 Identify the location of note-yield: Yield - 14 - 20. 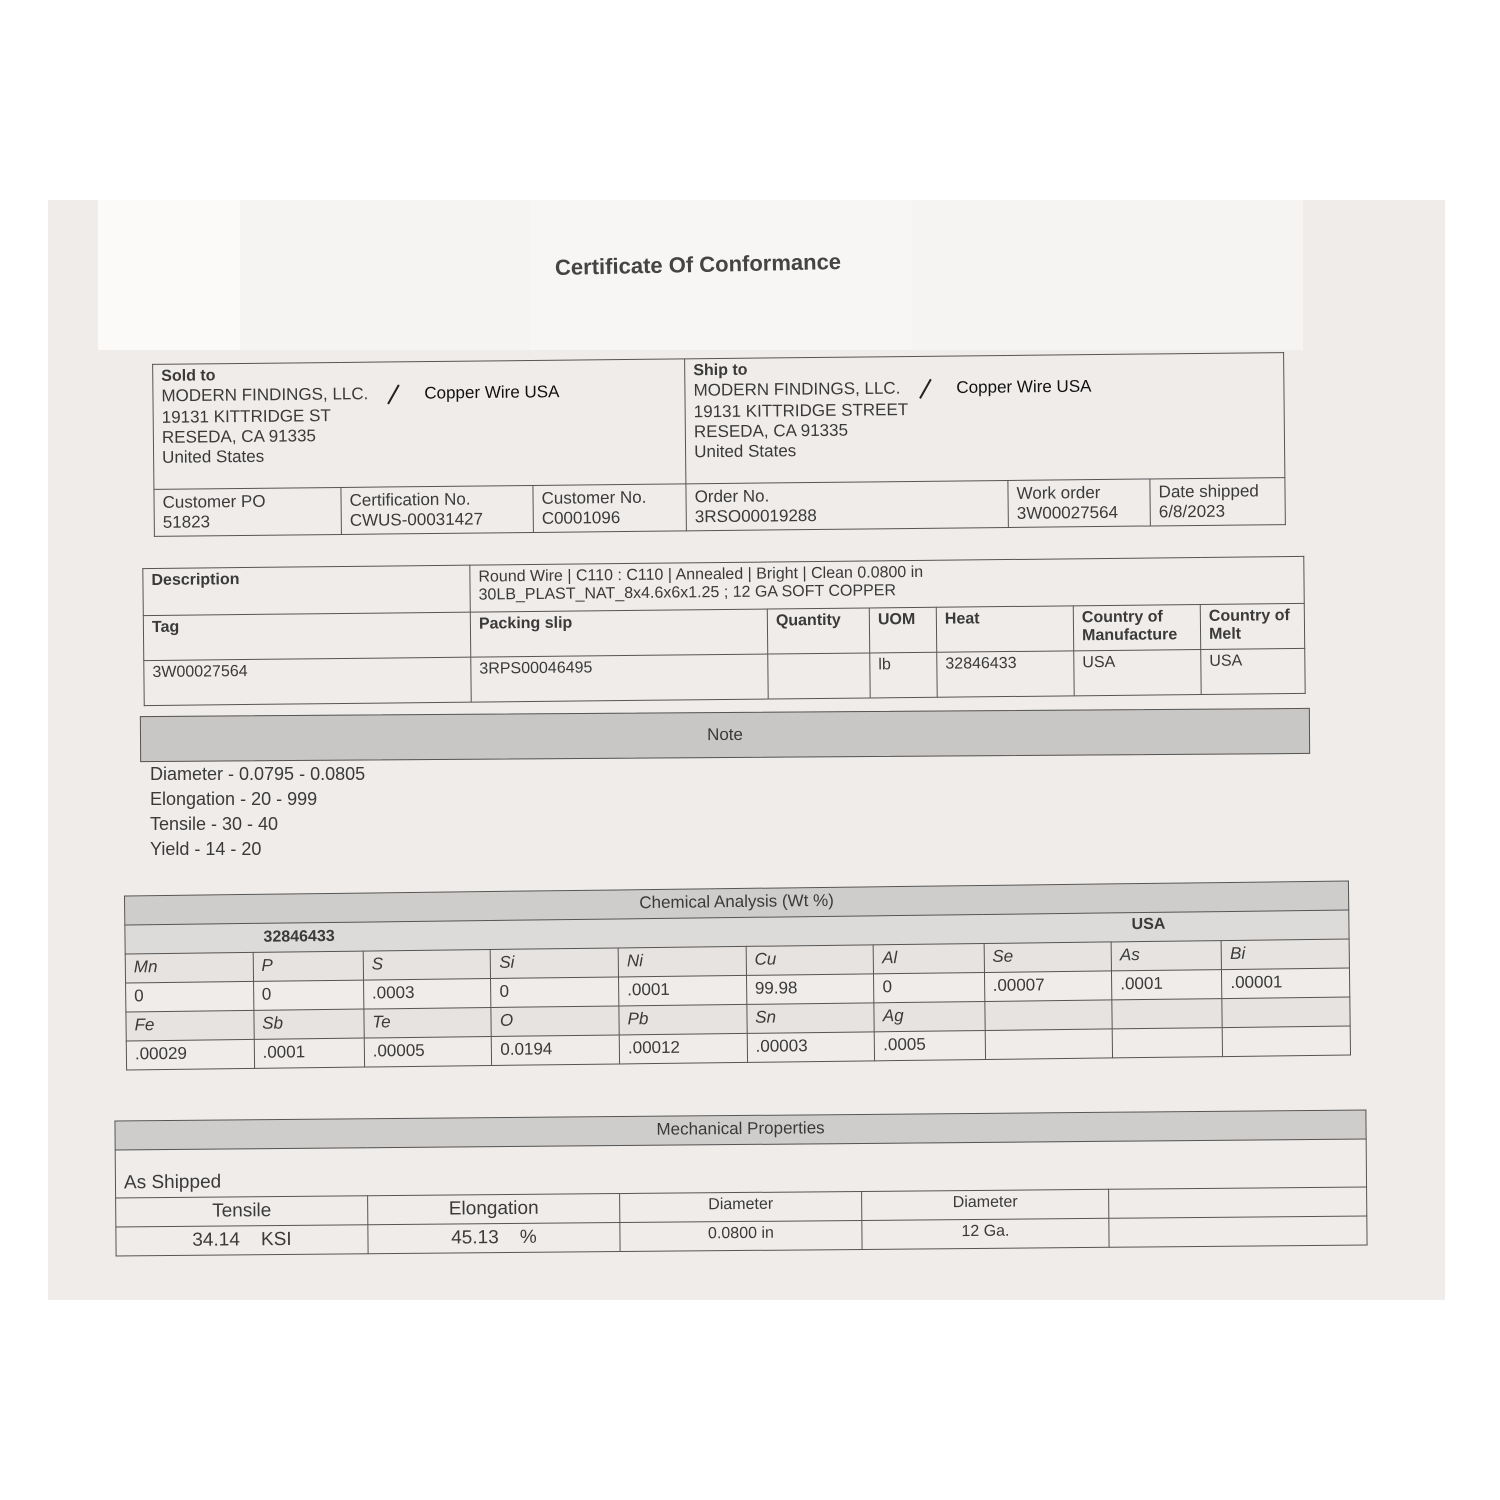
(206, 849).